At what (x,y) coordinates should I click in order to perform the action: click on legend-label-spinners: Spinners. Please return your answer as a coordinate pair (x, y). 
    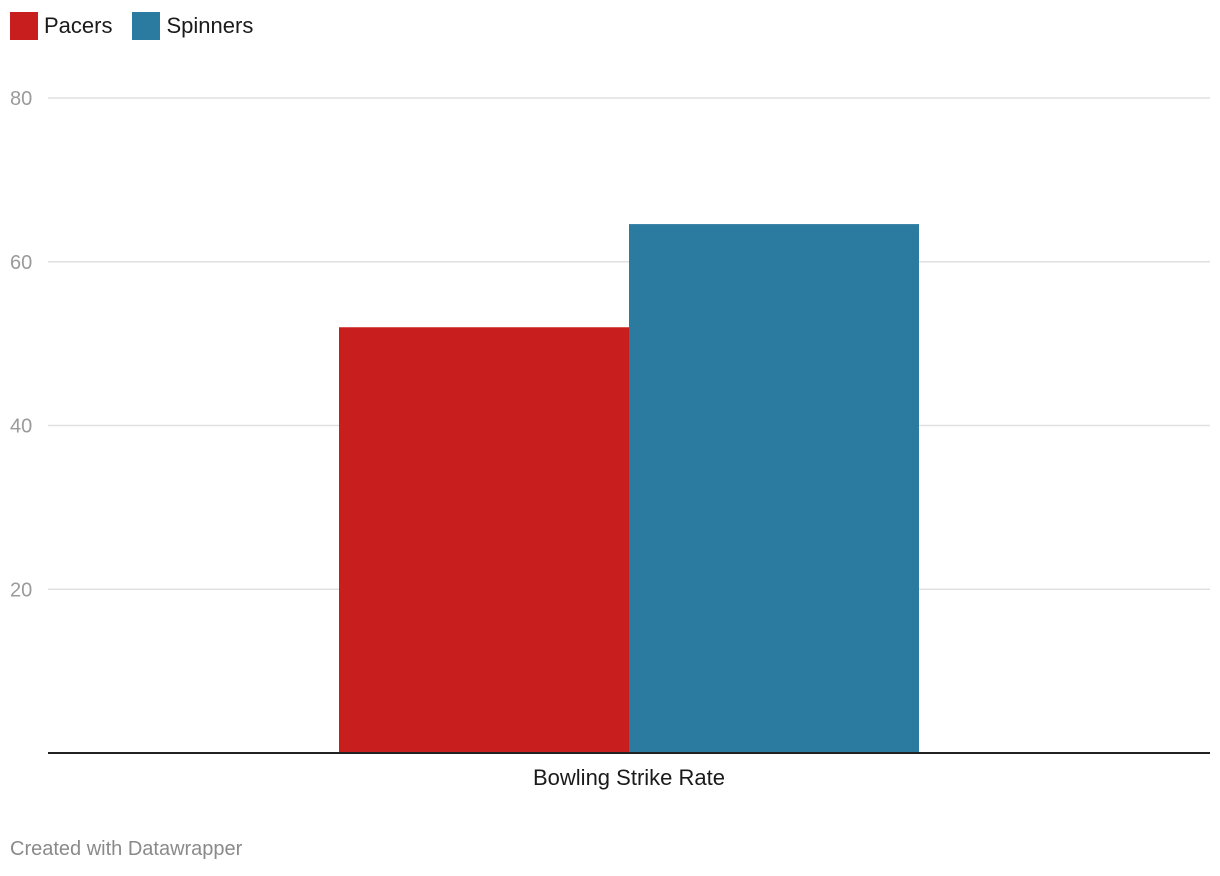
    Looking at the image, I should click on (210, 25).